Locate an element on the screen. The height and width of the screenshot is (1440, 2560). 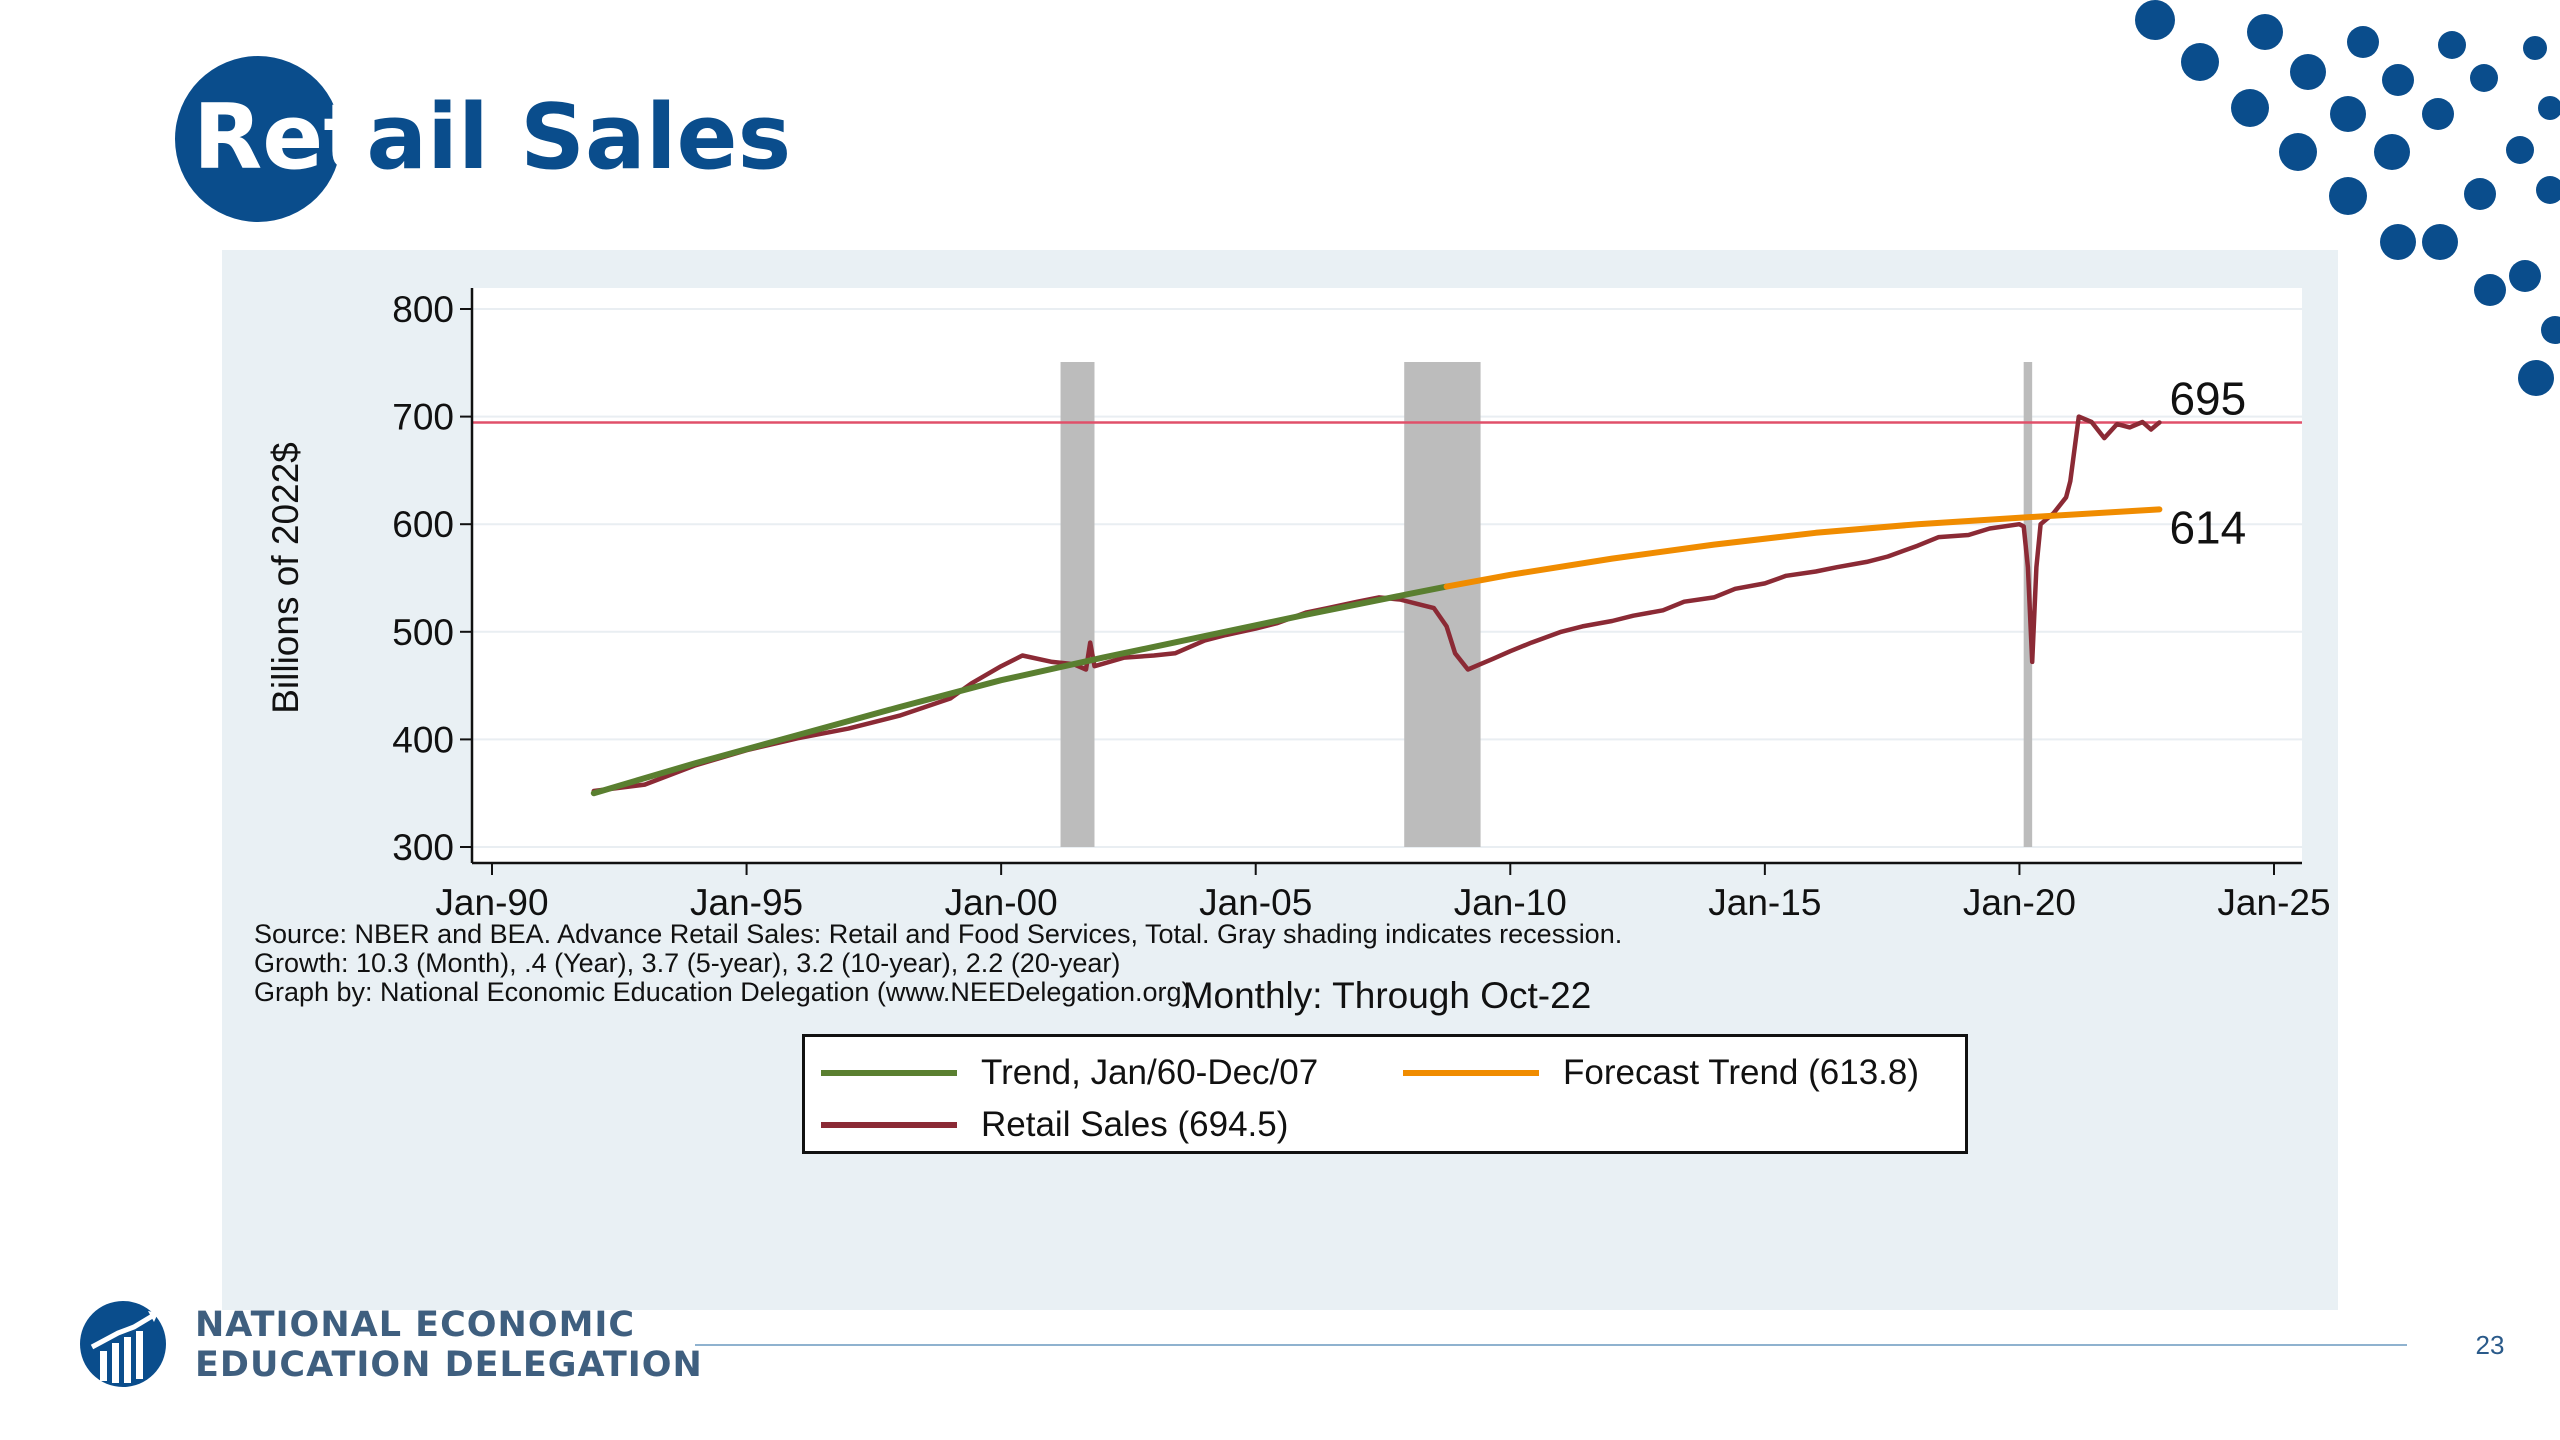
y-axis-label: Billions of 2022$ is located at coordinates (285, 578).